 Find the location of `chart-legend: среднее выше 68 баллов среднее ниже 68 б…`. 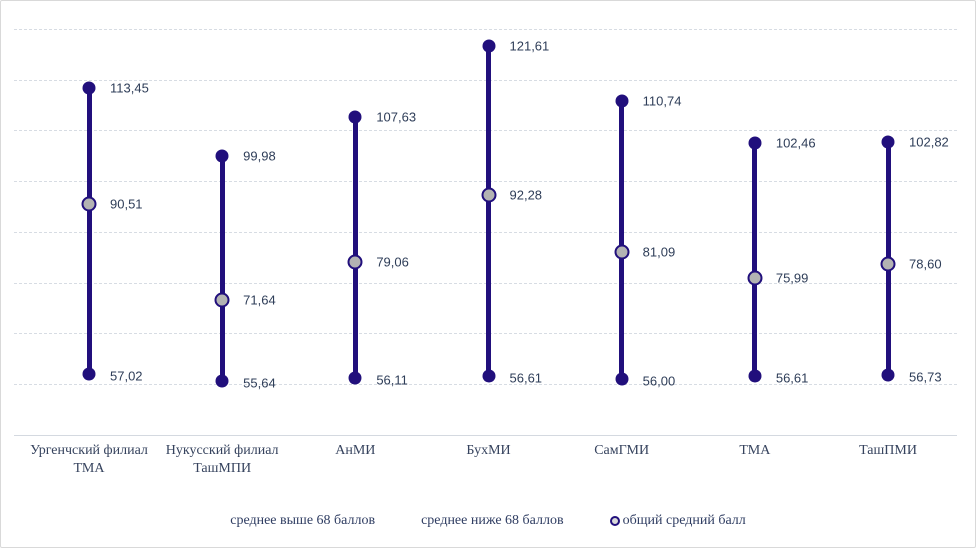

chart-legend: среднее выше 68 баллов среднее ниже 68 б… is located at coordinates (488, 521).